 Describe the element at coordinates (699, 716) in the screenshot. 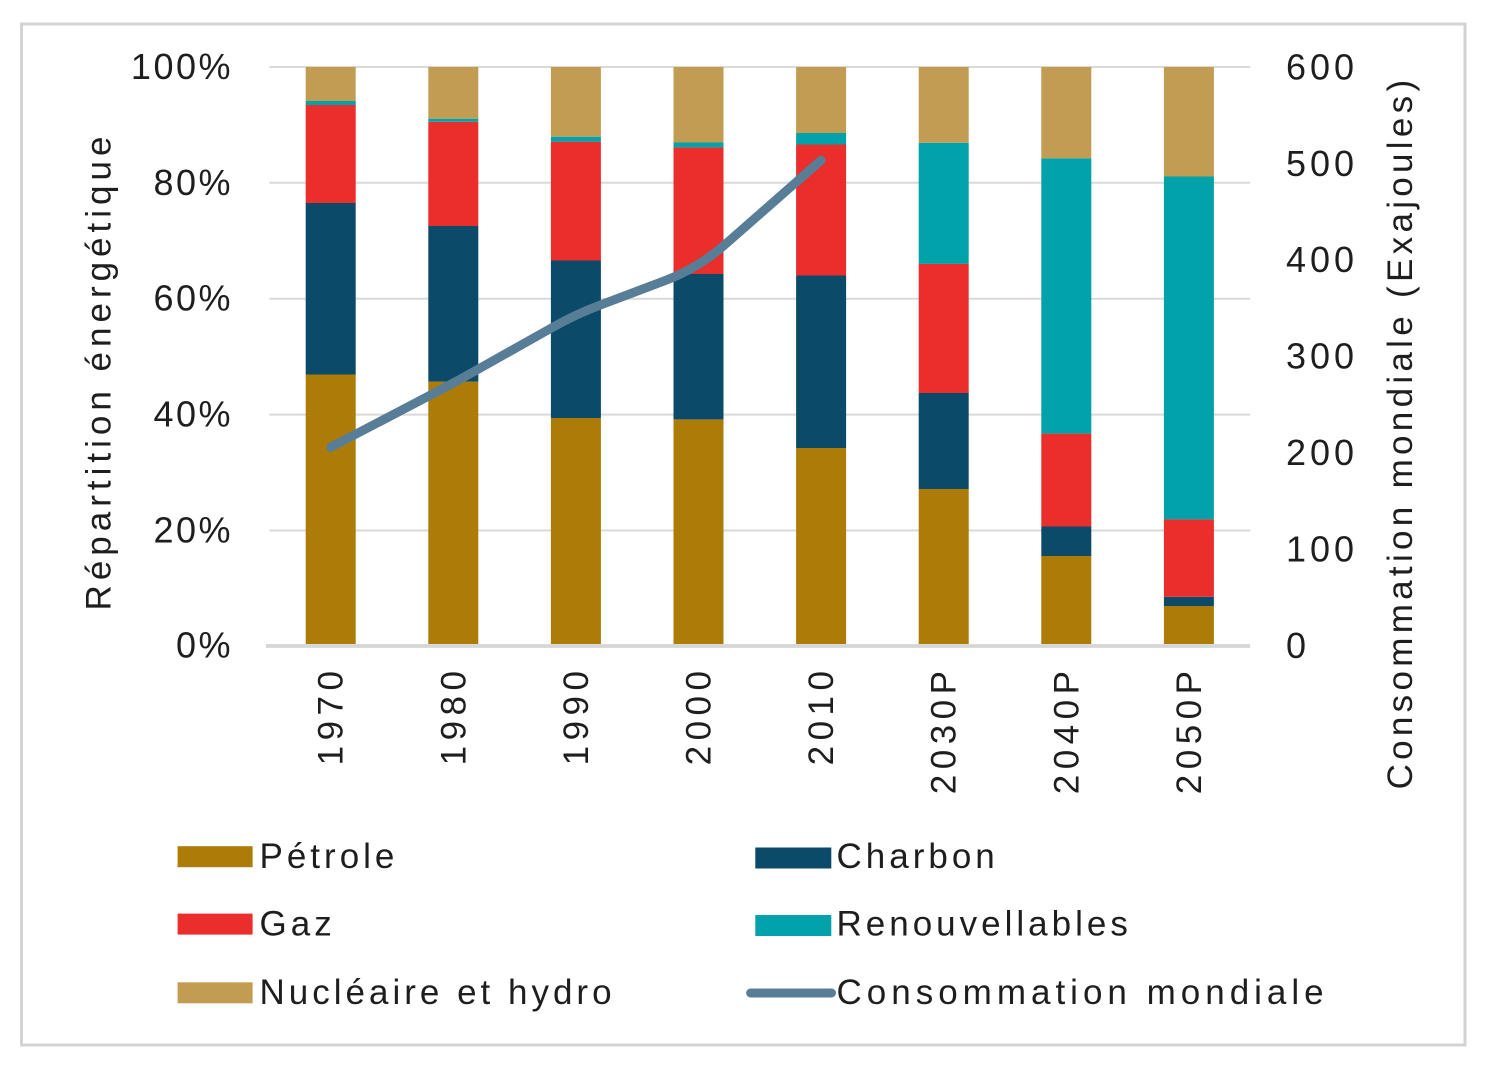

I see `svg-text: 2000` at that location.